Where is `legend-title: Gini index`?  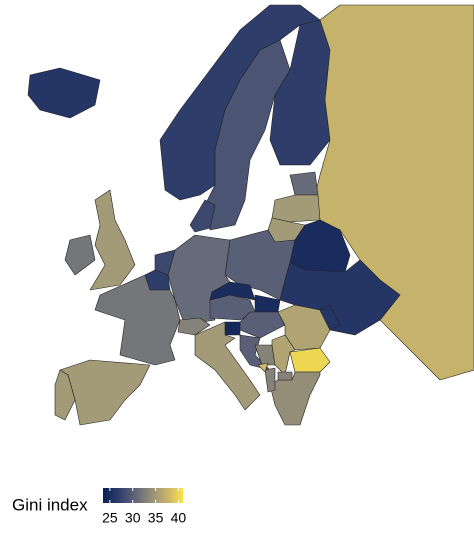 legend-title: Gini index is located at coordinates (50, 504).